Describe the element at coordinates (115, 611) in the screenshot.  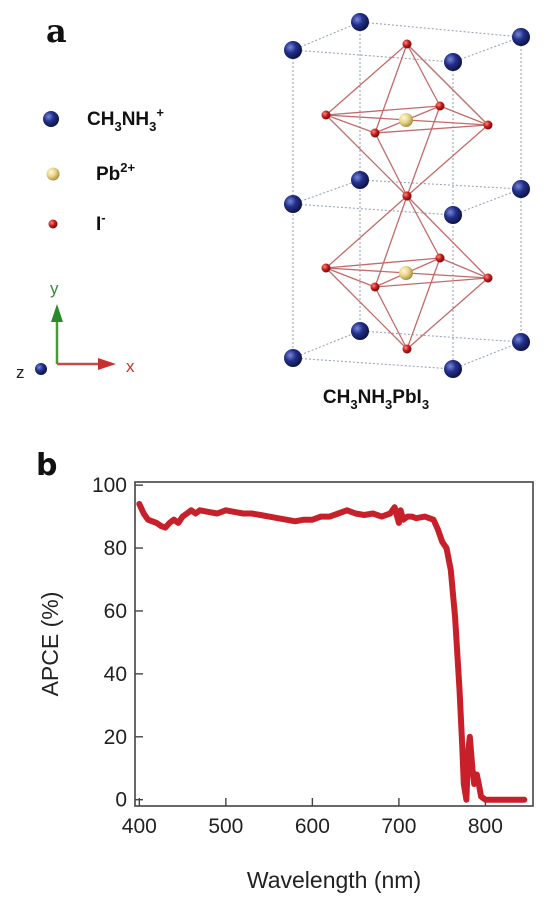
I see `y-tick-label: 60` at that location.